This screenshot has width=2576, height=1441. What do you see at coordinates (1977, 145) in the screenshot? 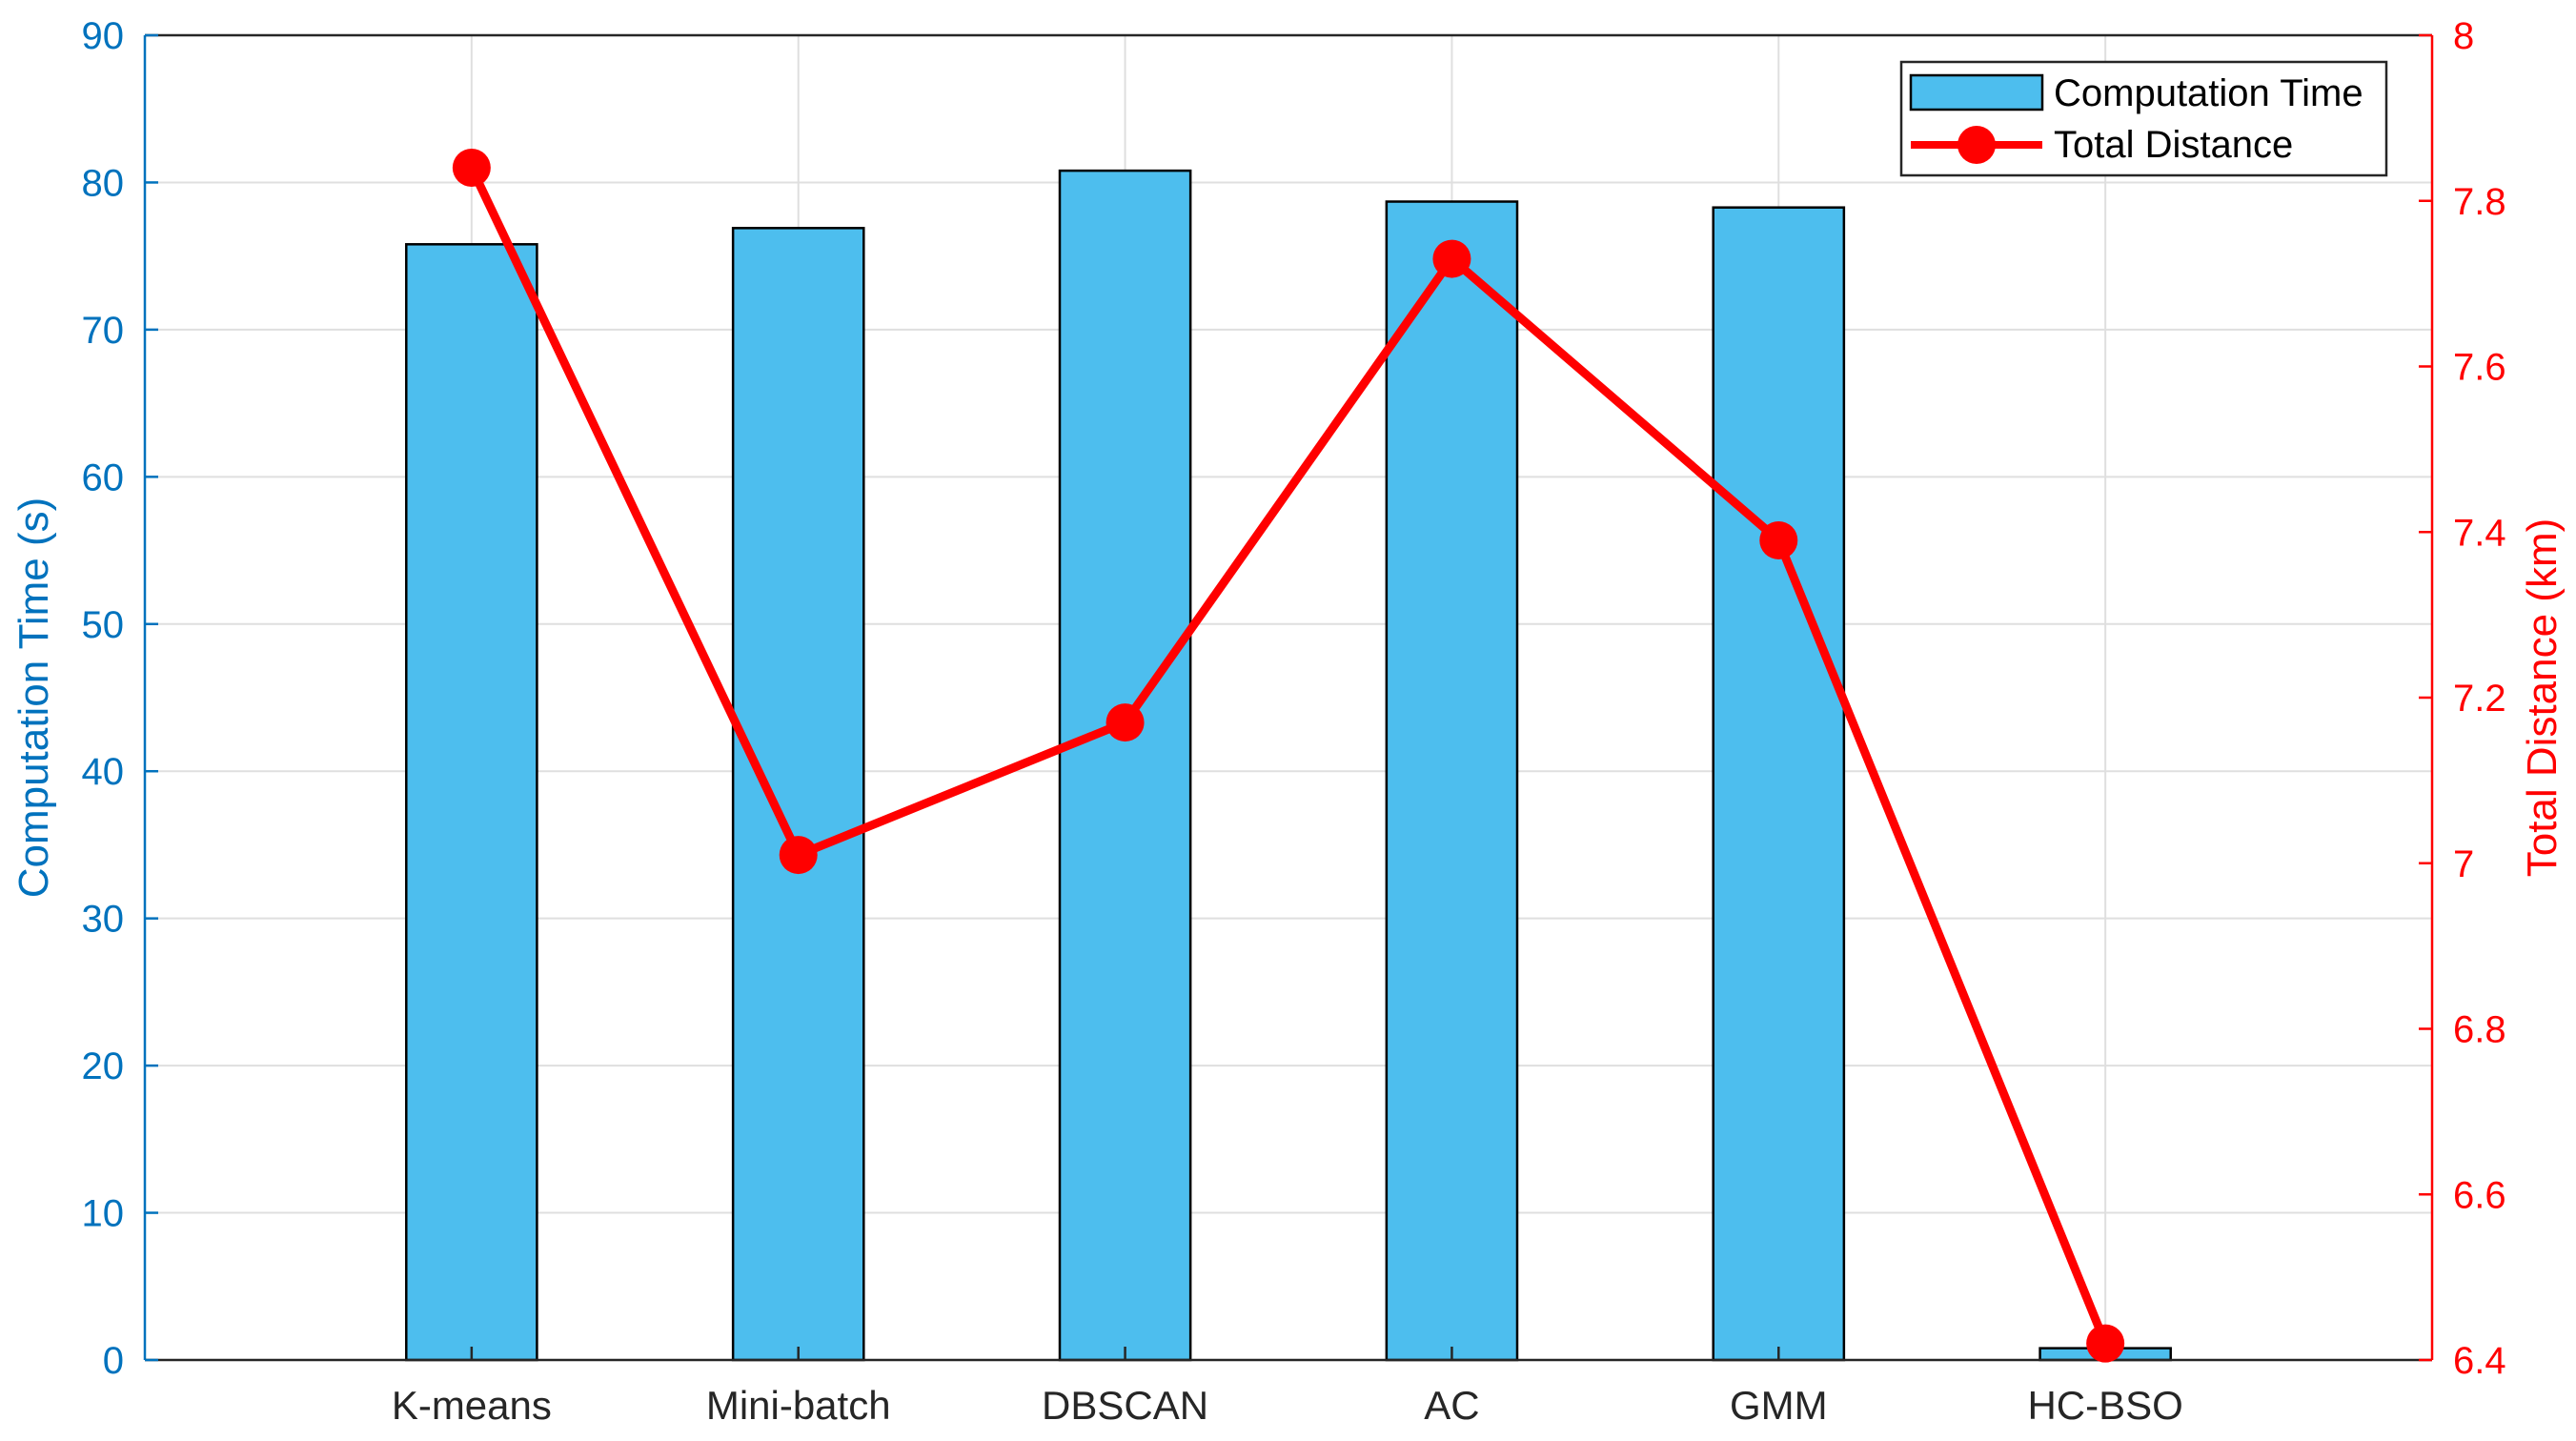
I see `legend-line-marker` at bounding box center [1977, 145].